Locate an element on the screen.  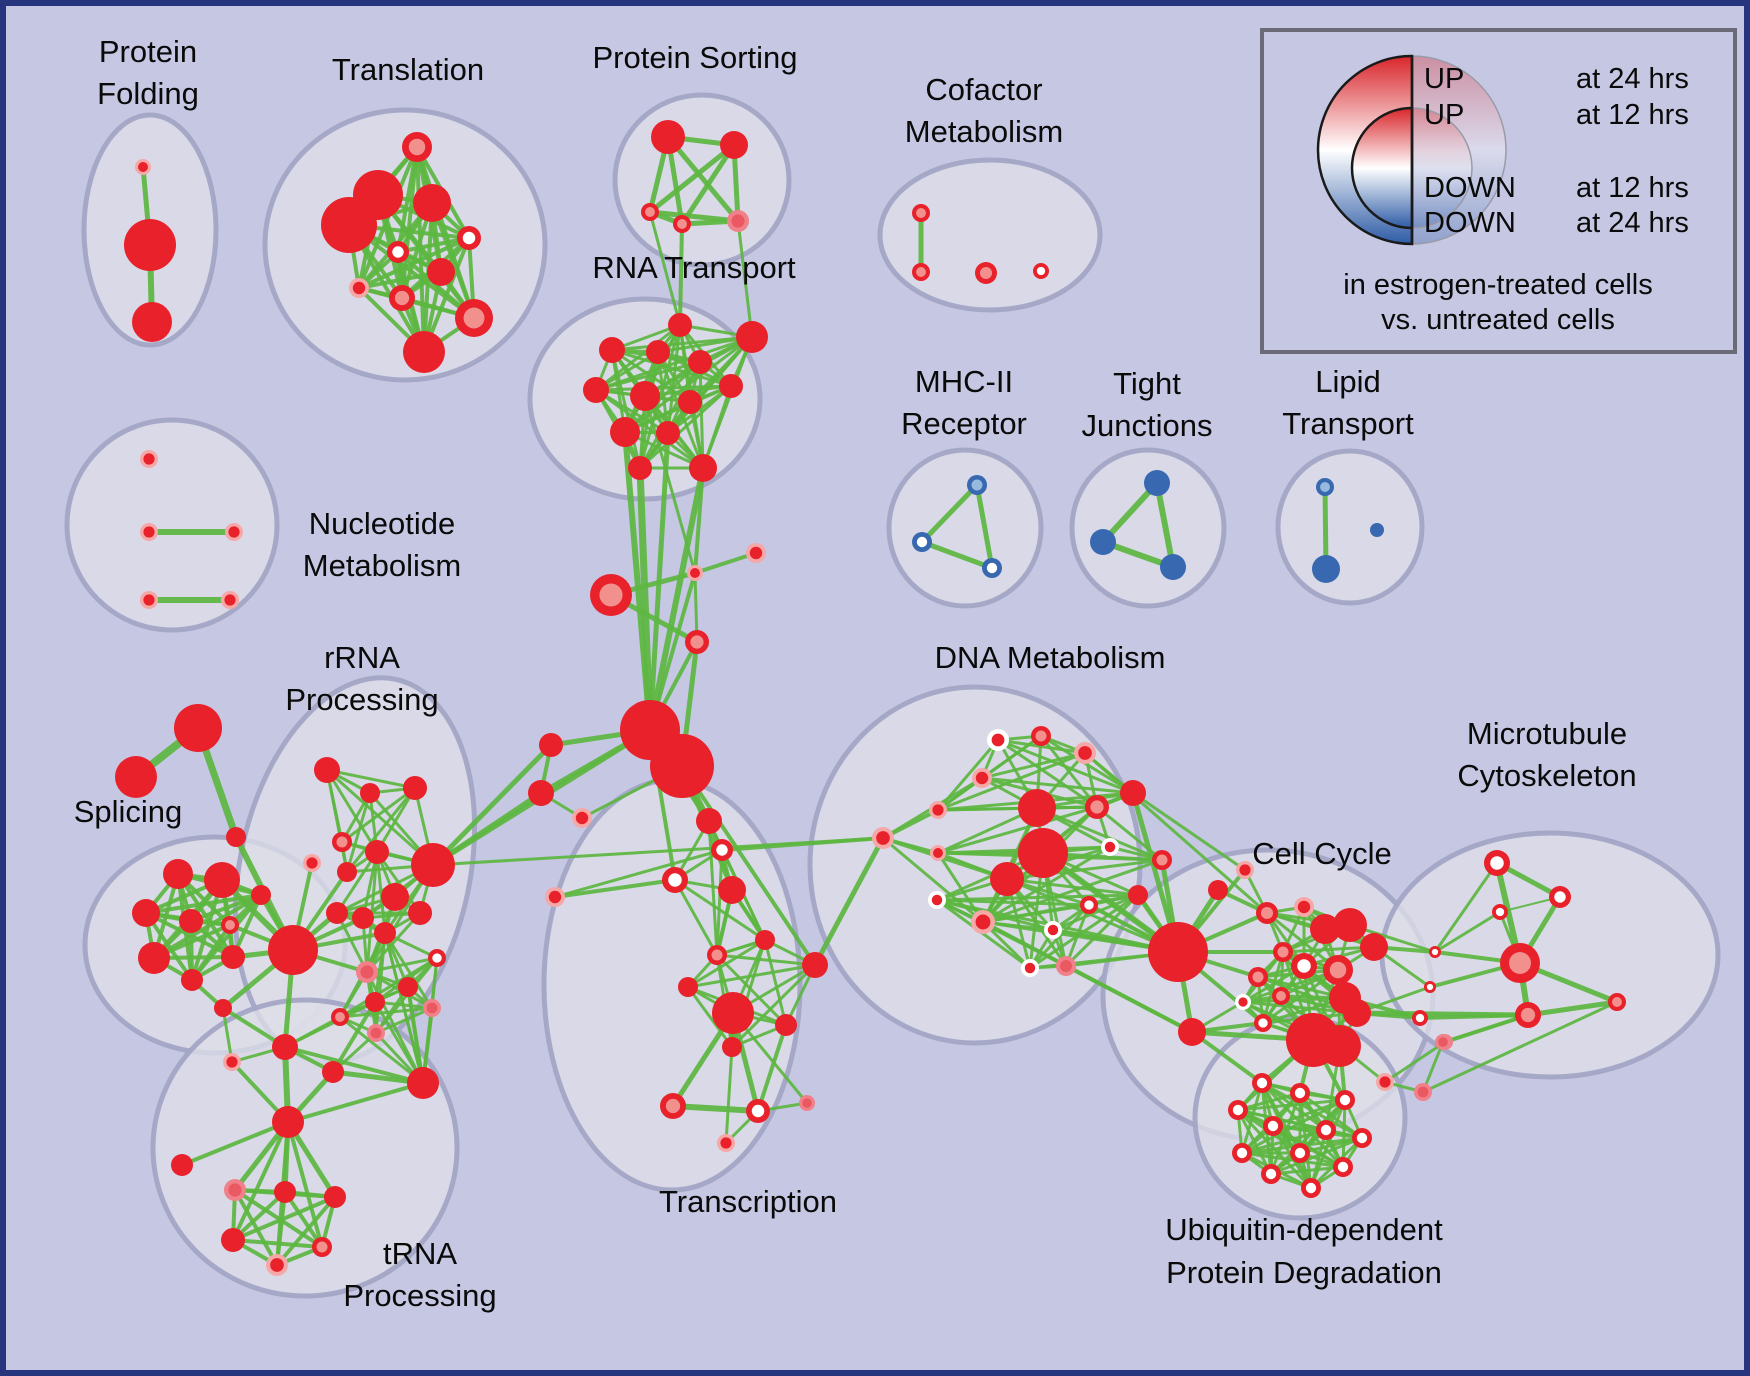
cluster-ubiquitin-degradation-label-line-0: Ubiquitin-dependent is located at coordinates (1304, 1229).